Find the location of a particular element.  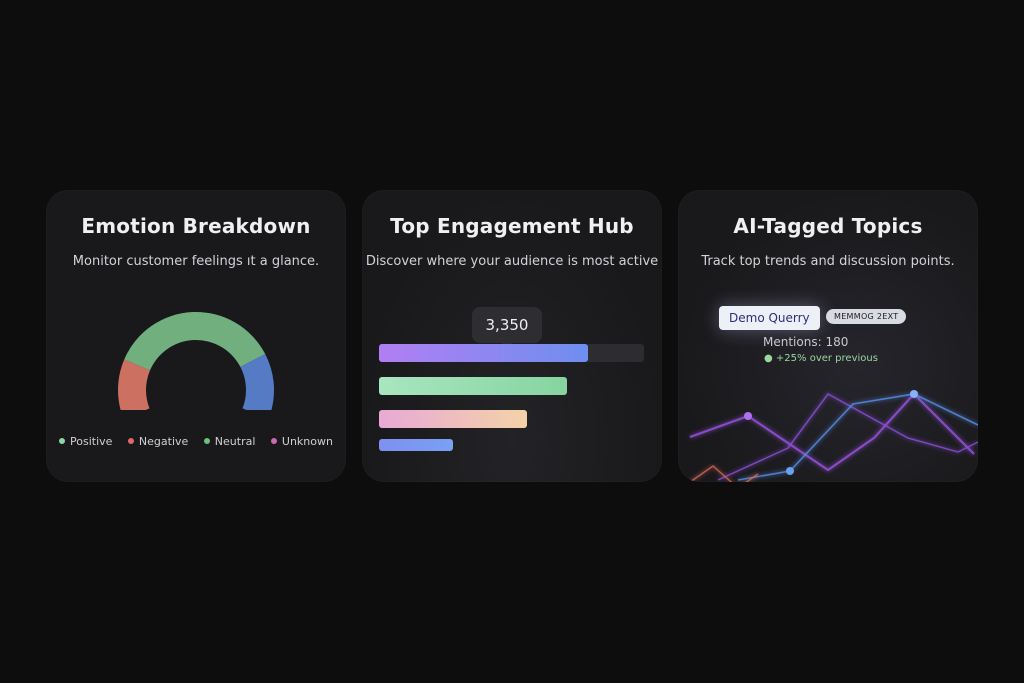

gauge-segment-other is located at coordinates (257, 381).